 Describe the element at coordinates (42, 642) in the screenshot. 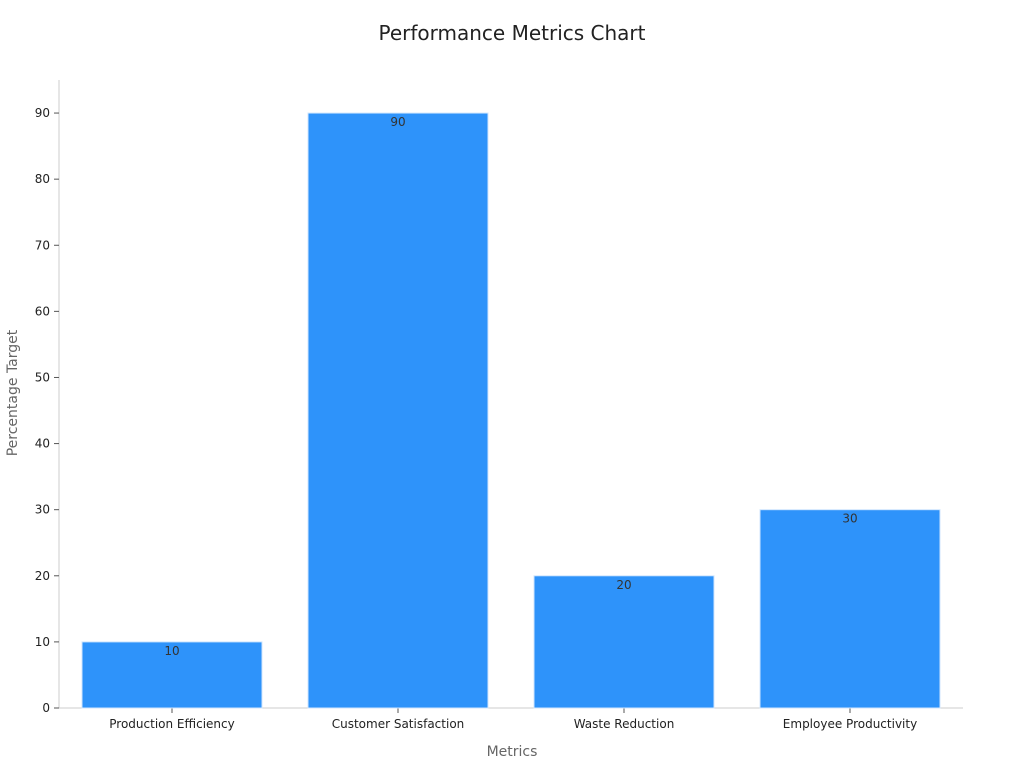

I see `y-tick-label: 10` at that location.